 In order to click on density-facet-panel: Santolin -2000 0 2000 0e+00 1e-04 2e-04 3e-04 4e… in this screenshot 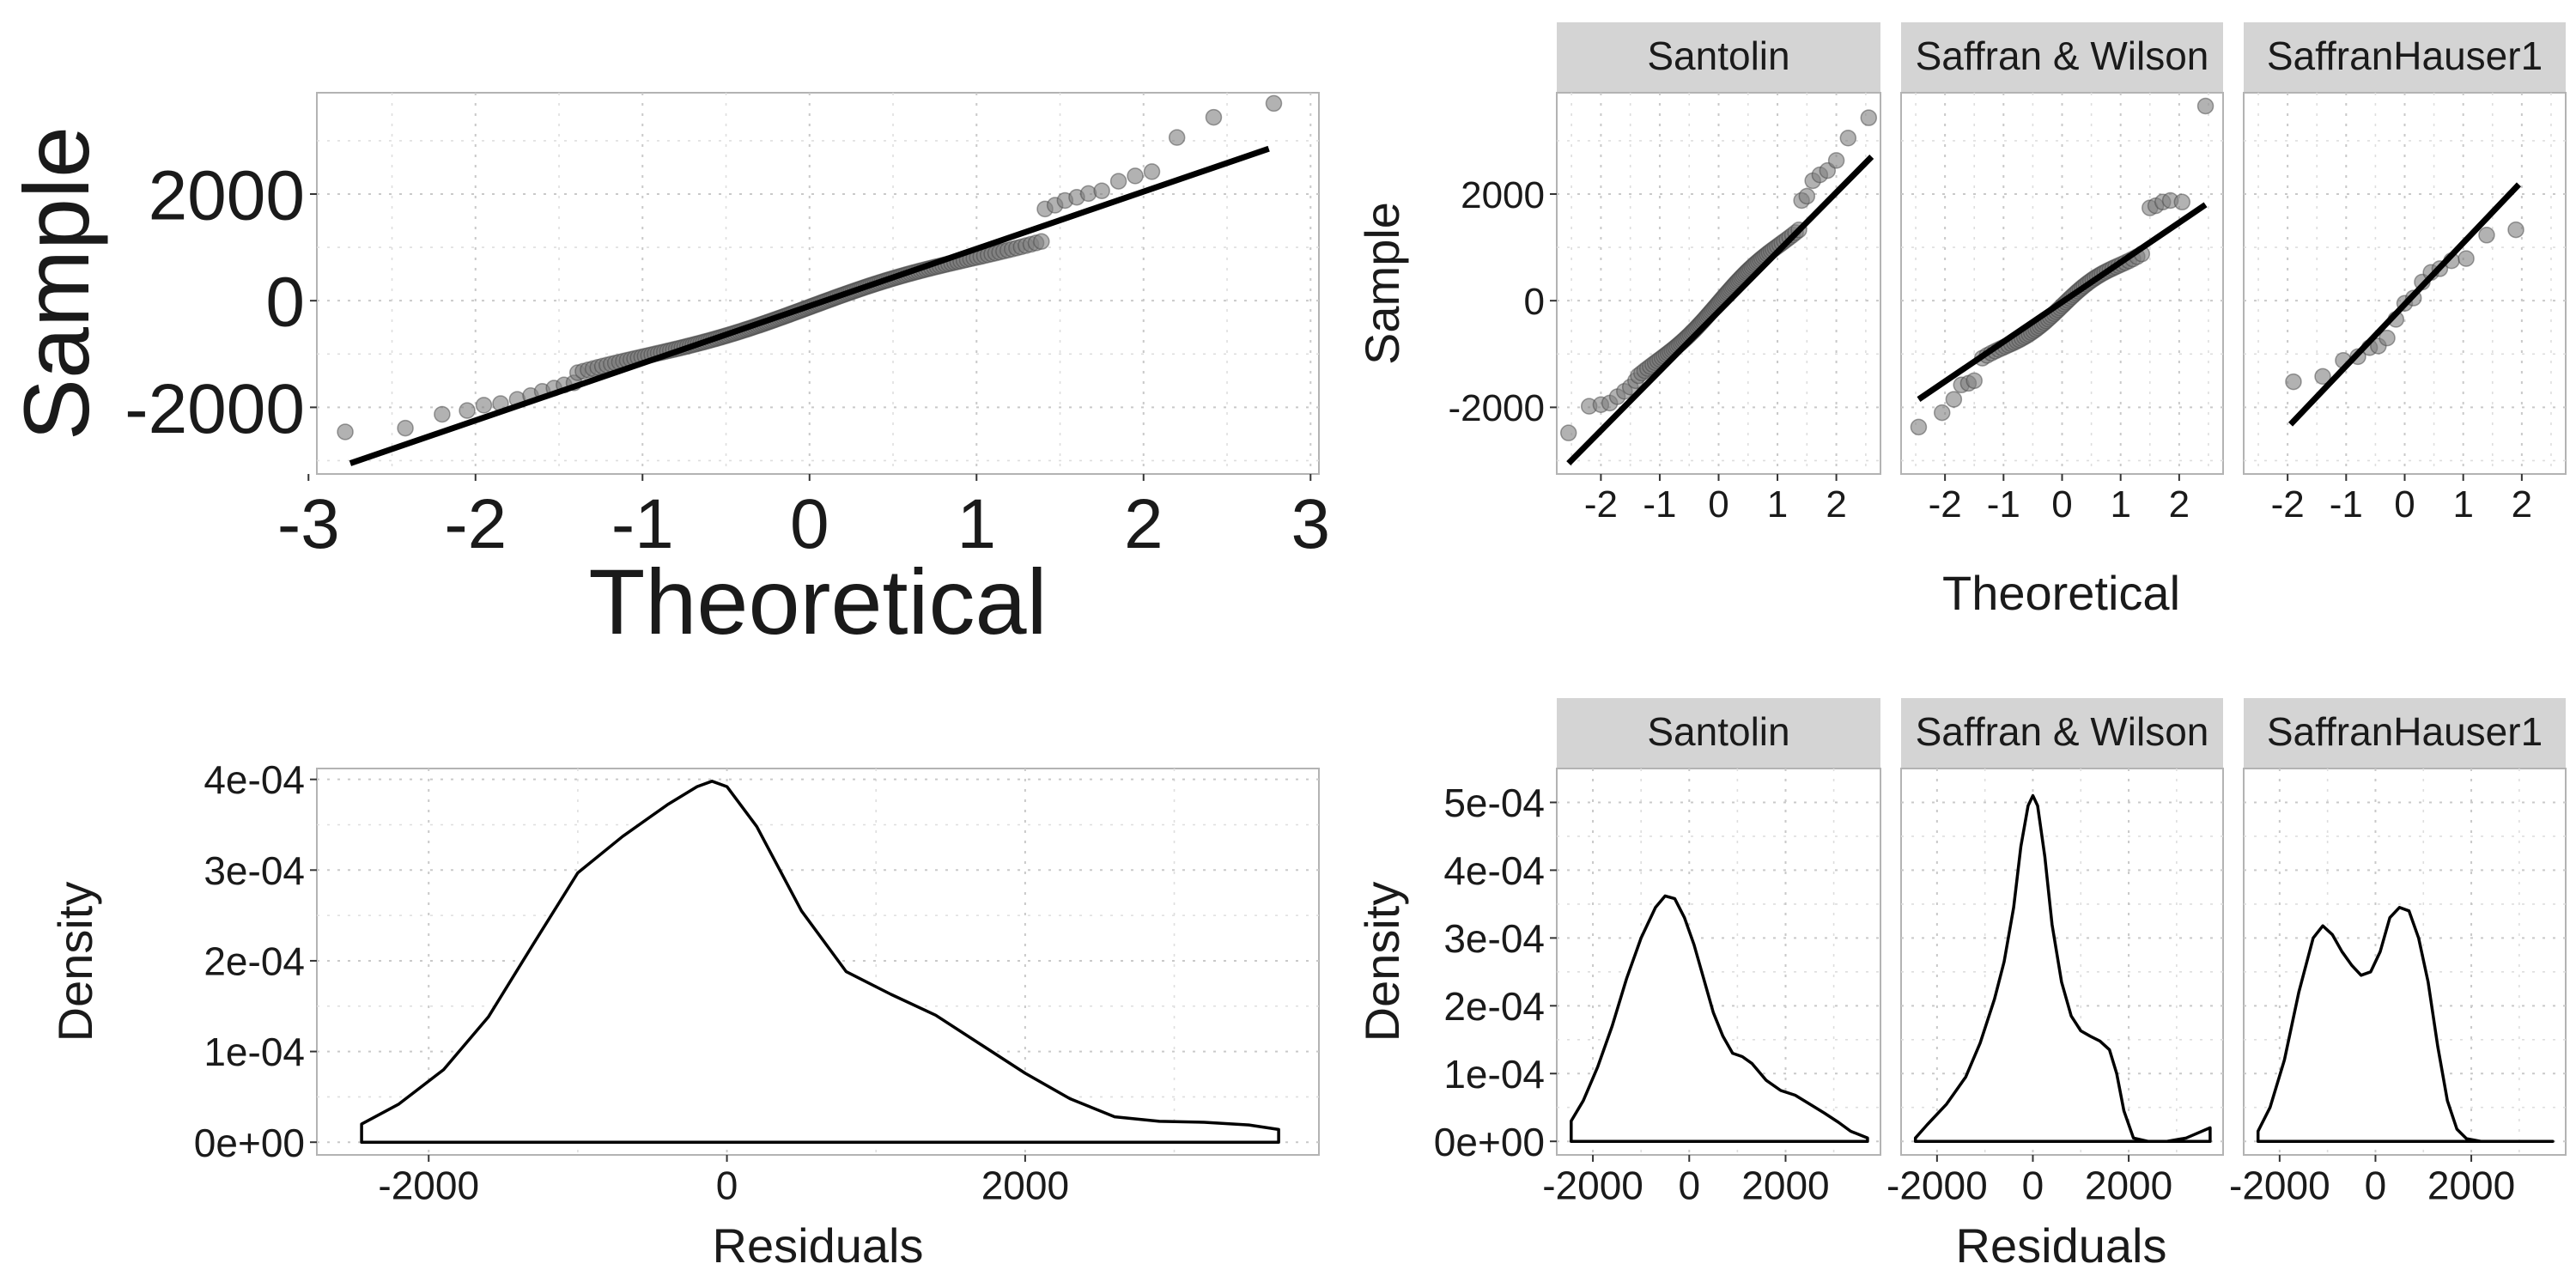, I will do `click(1657, 953)`.